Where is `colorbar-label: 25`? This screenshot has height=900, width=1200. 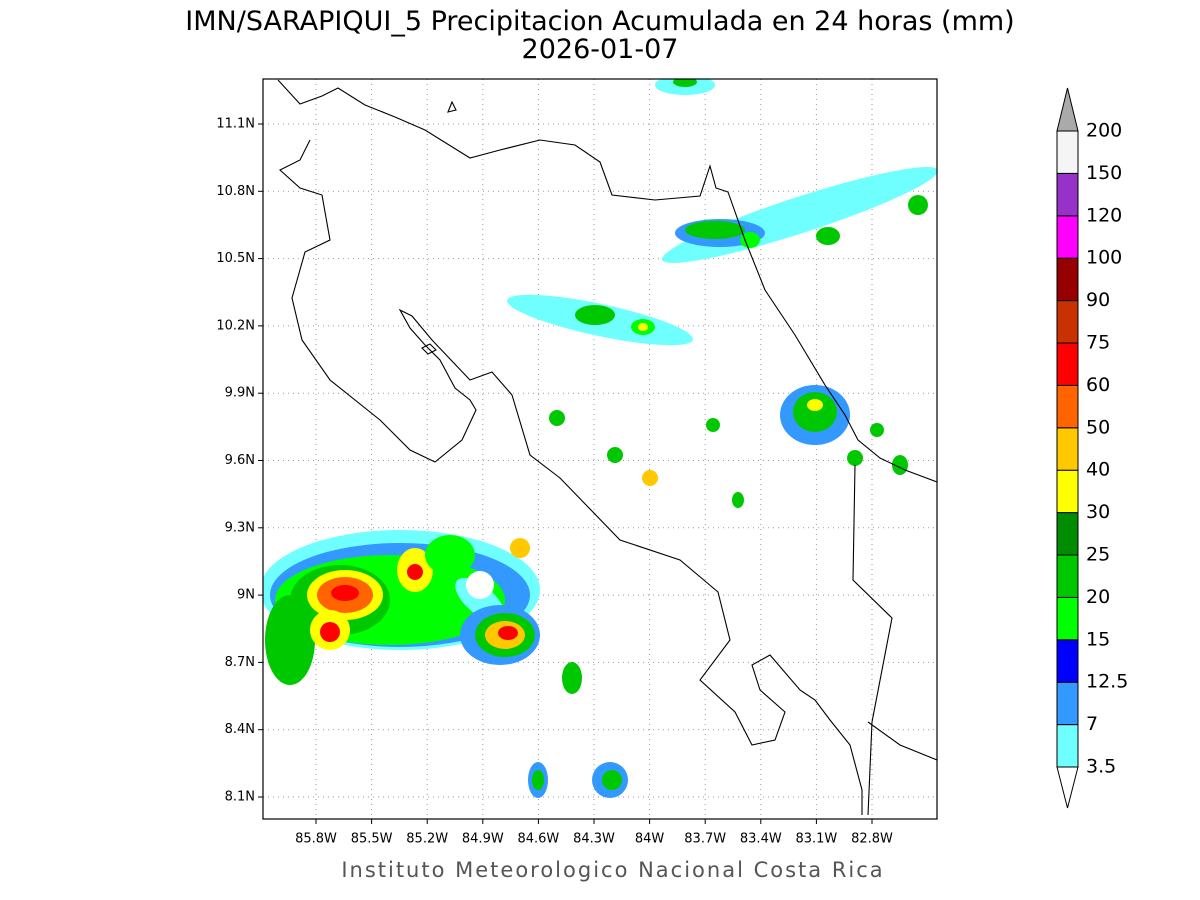
colorbar-label: 25 is located at coordinates (1098, 555).